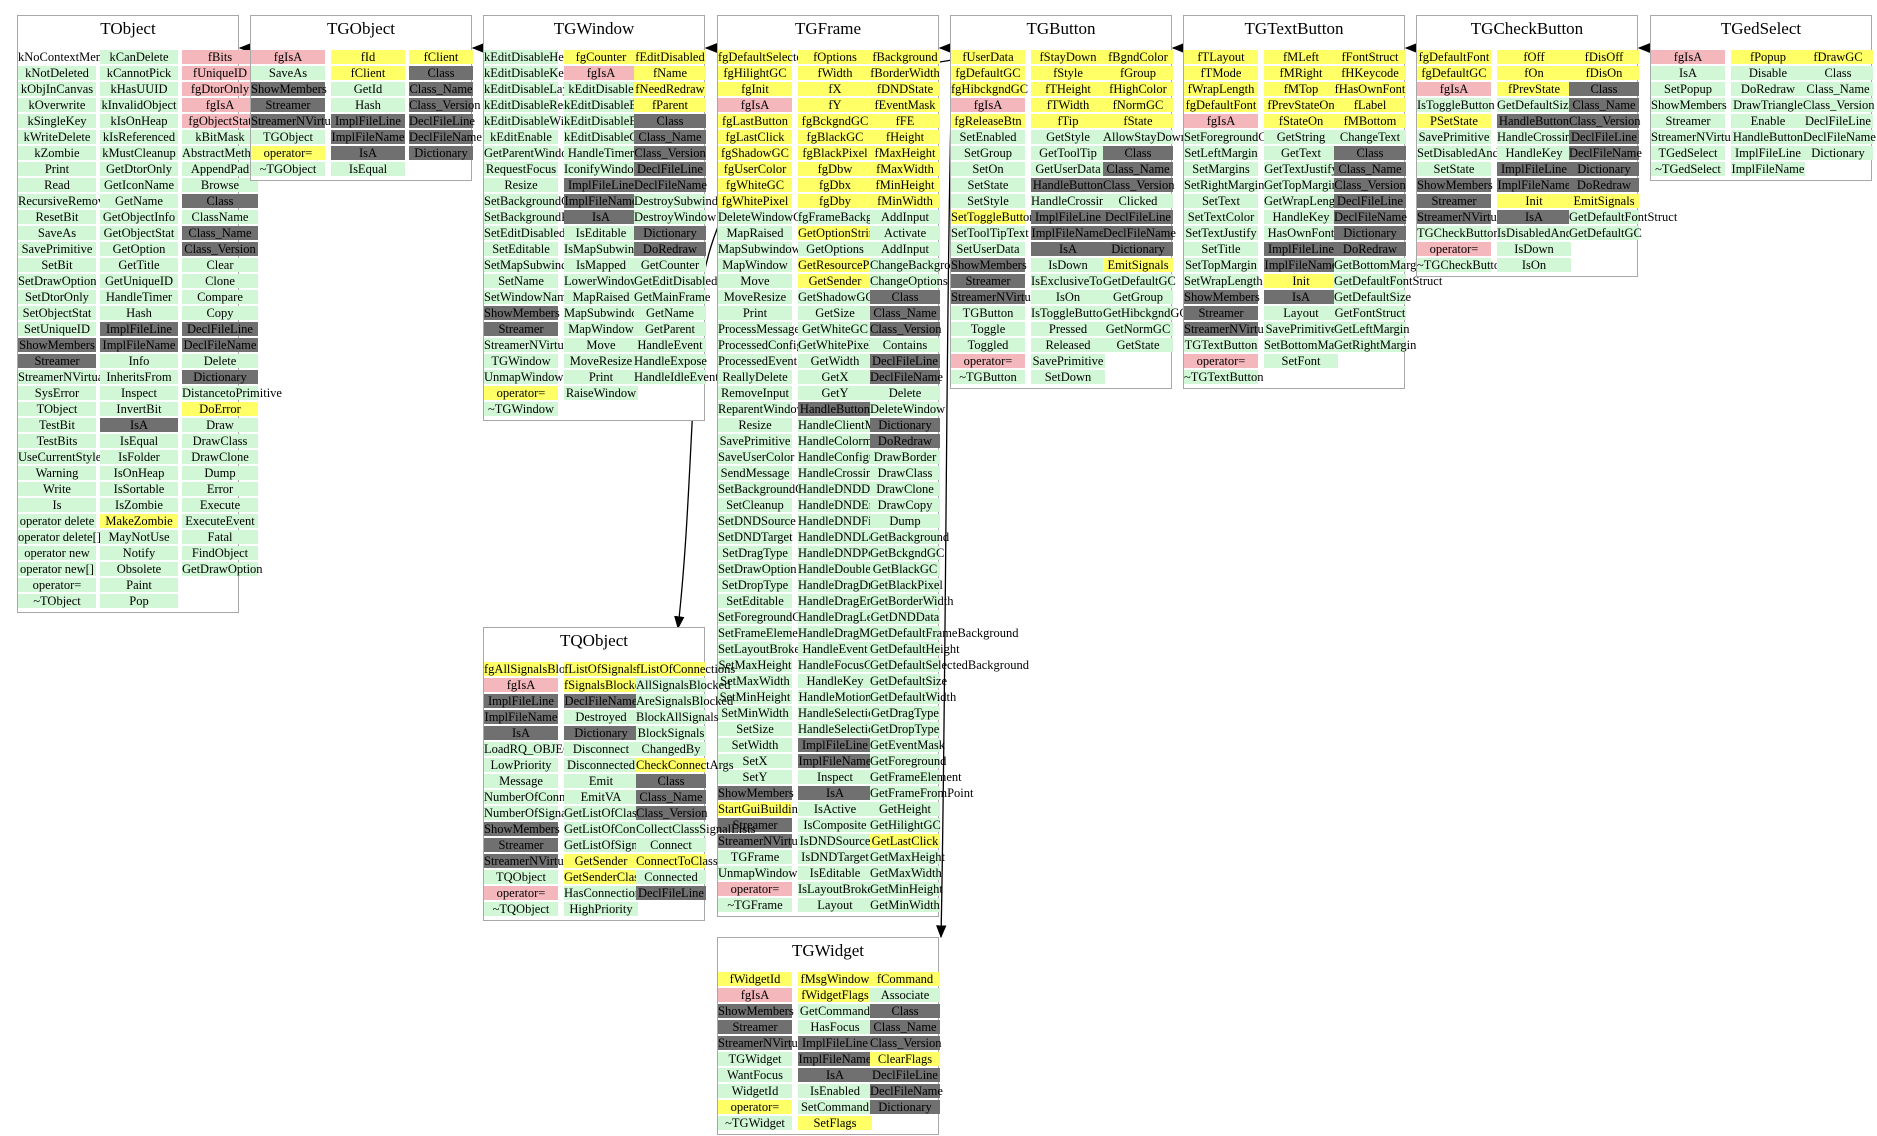 The width and height of the screenshot is (1877, 1136). I want to click on member-entry: TGCheckButton, so click(1458, 233).